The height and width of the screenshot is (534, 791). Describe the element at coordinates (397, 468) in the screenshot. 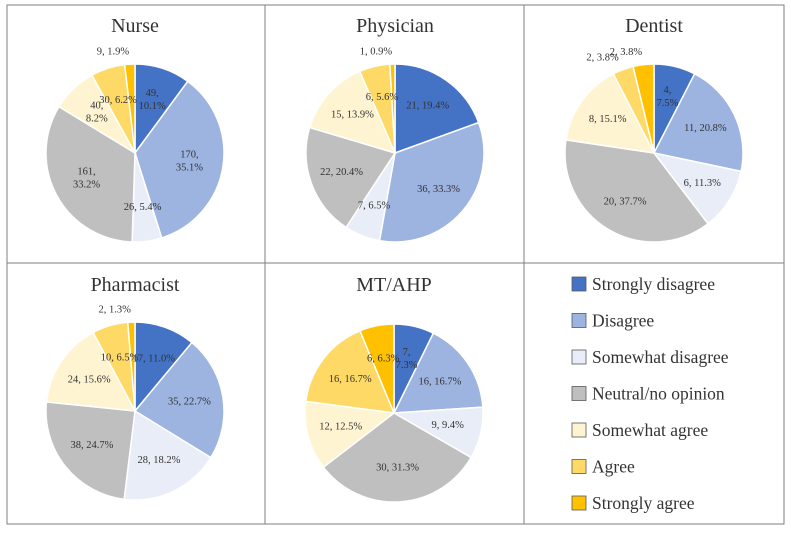

I see `pie-data-label: 30, 31.3%` at that location.